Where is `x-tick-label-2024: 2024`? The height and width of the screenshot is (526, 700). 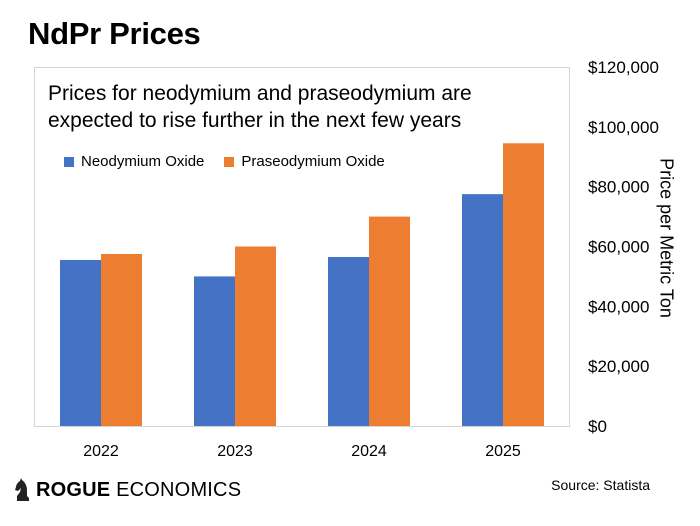 x-tick-label-2024: 2024 is located at coordinates (369, 451).